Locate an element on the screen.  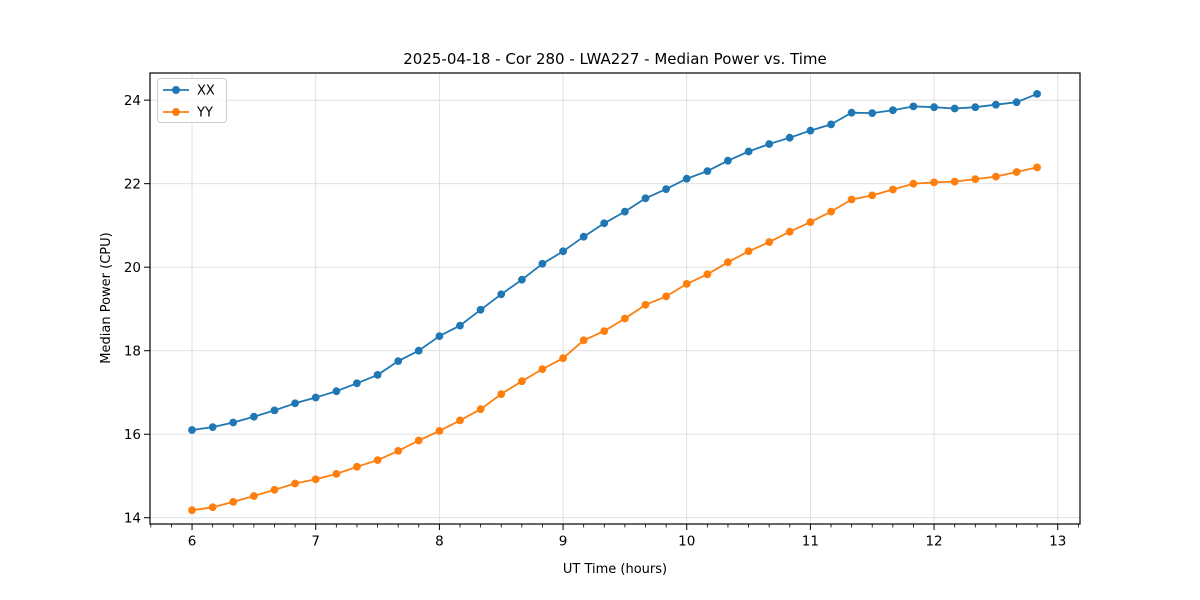
legend-label-xx: XX is located at coordinates (206, 91).